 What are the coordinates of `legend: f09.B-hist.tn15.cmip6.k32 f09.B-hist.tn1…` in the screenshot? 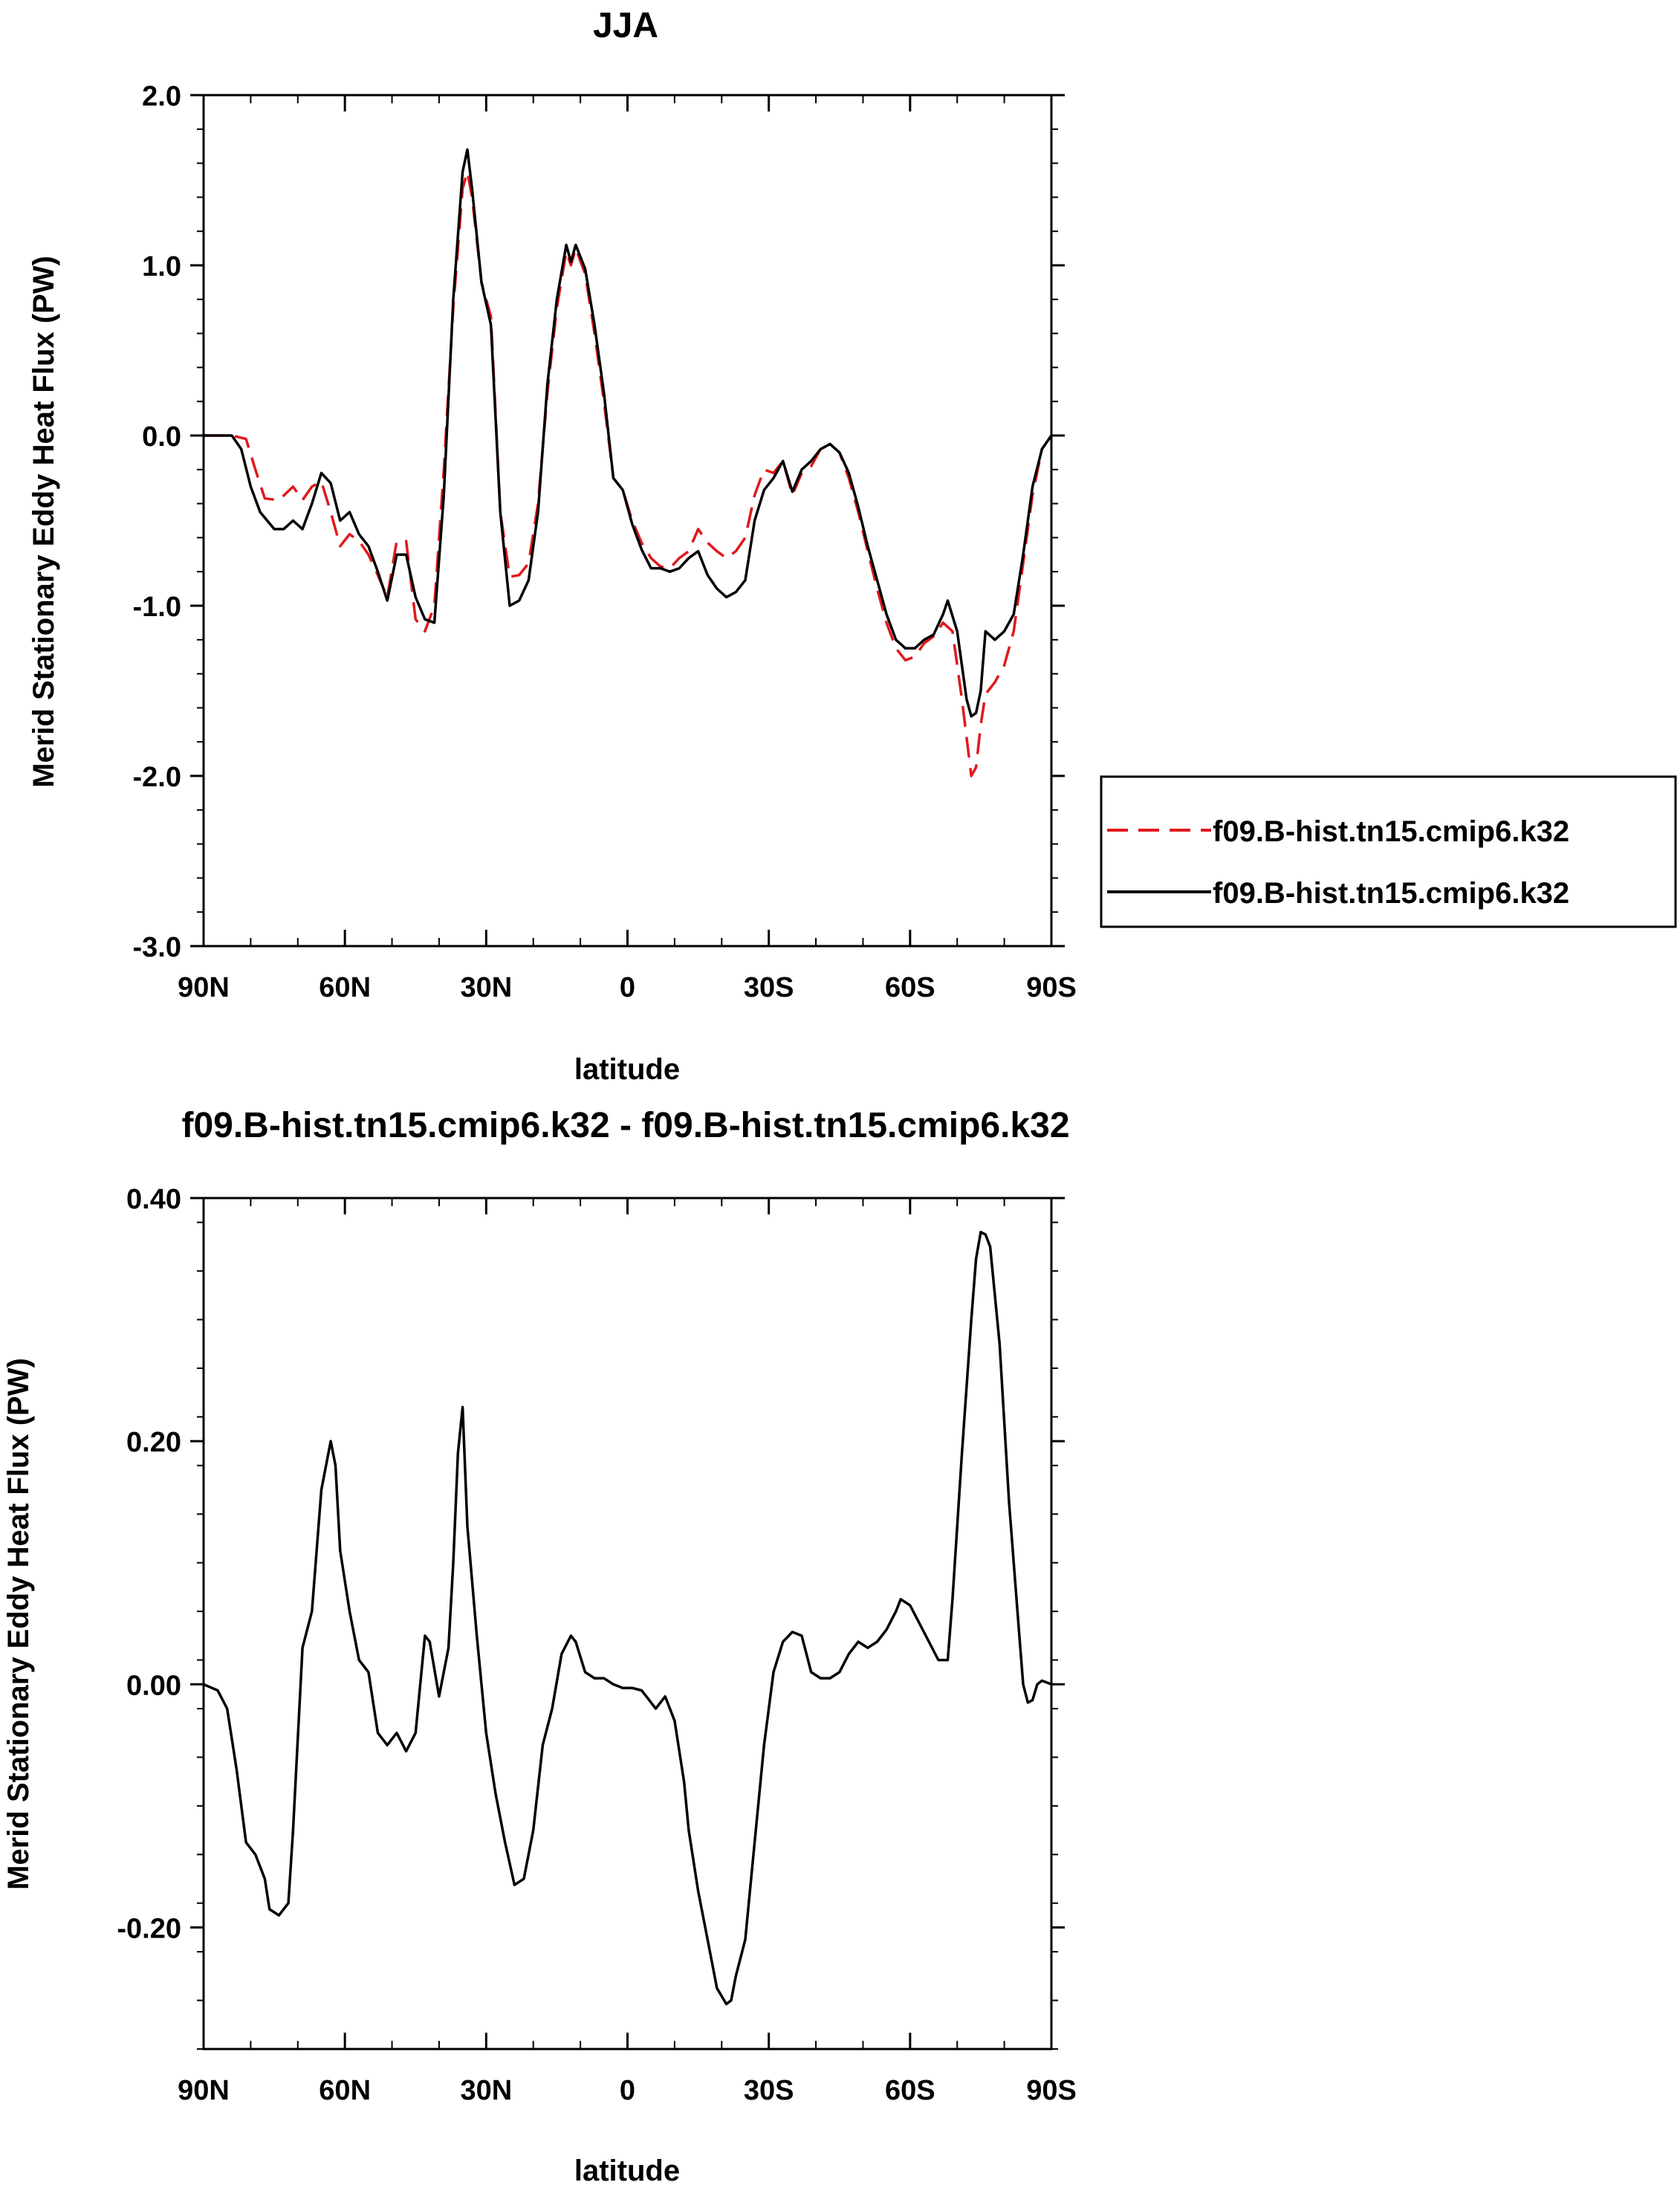 It's located at (1389, 851).